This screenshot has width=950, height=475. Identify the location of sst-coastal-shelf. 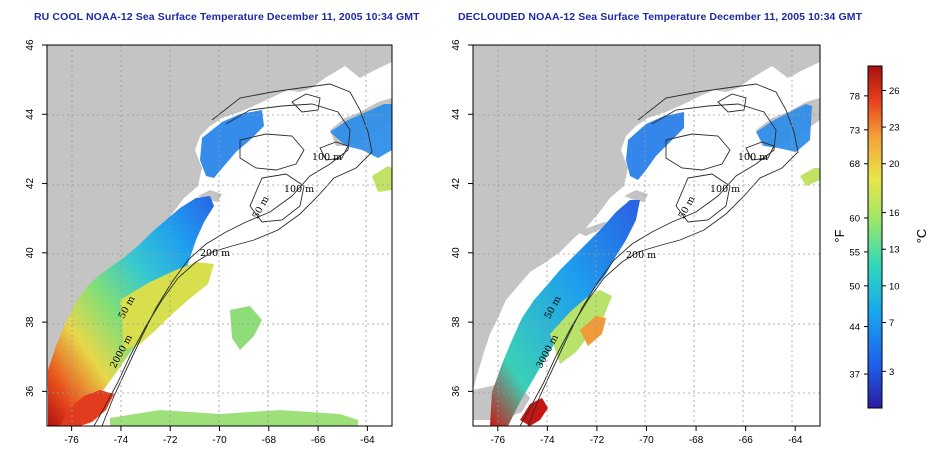
(565, 313).